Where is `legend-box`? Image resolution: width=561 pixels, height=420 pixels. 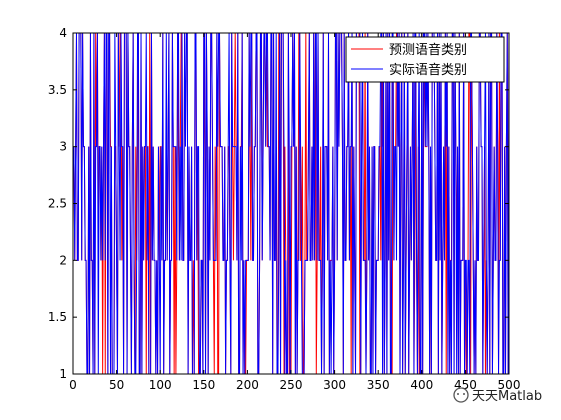 legend-box is located at coordinates (425, 59).